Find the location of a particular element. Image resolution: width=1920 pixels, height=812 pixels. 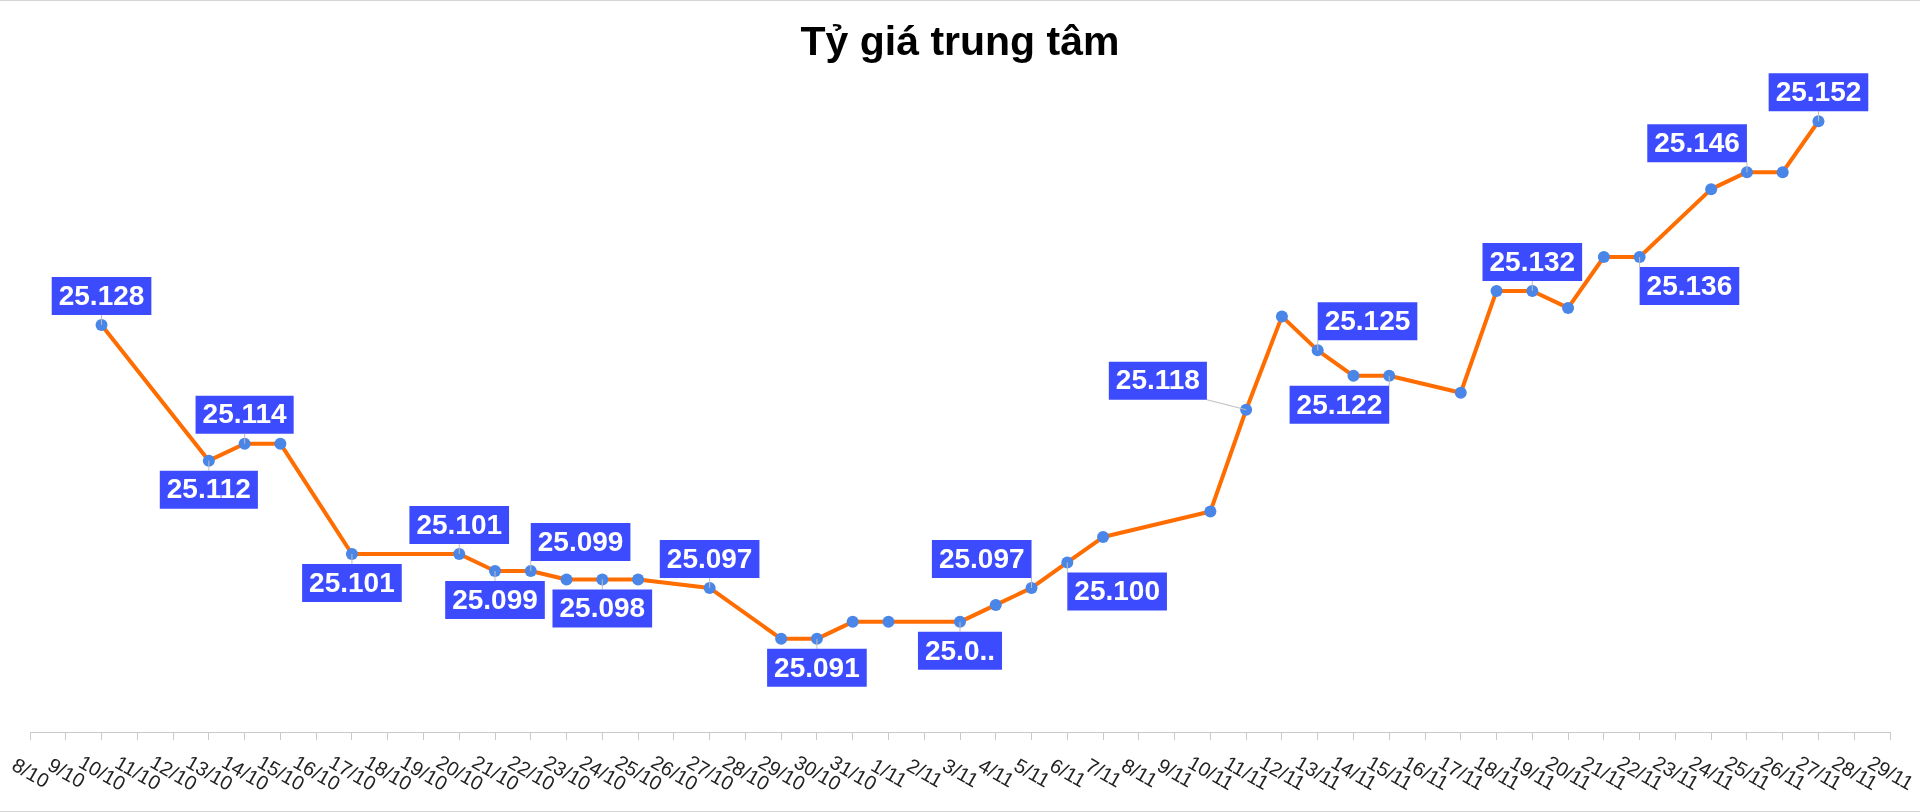

data-label: 25.098 is located at coordinates (602, 608).